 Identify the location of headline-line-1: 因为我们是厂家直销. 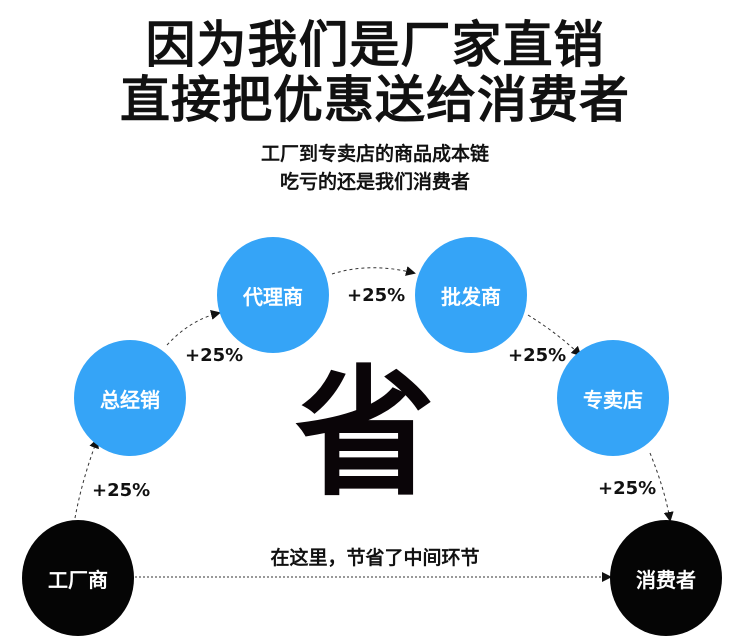
(375, 45).